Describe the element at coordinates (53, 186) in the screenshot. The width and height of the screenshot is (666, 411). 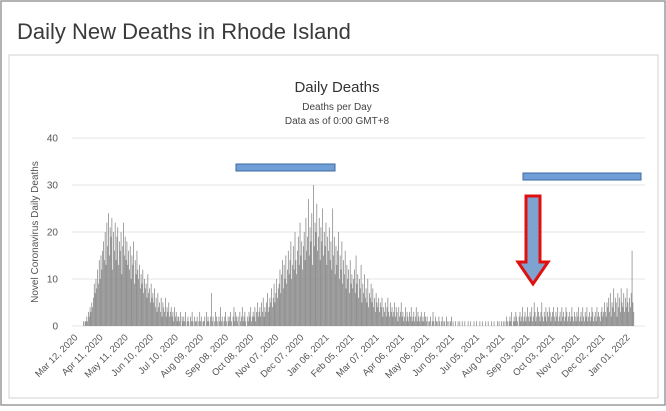
I see `y-tick-label: 30` at that location.